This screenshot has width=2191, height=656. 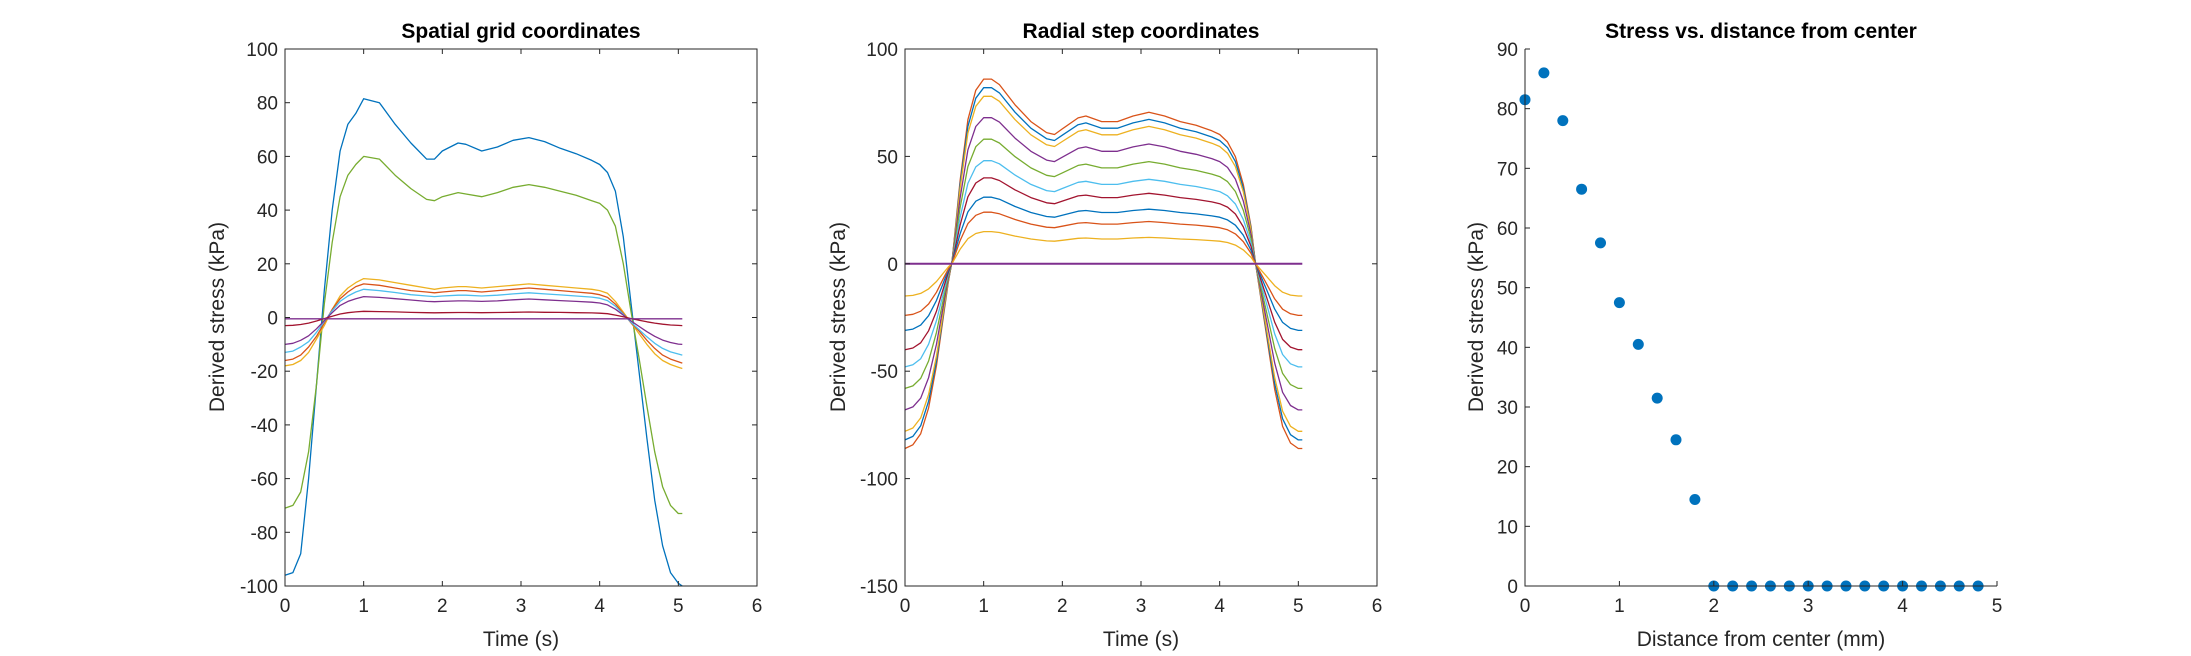 I want to click on y-tick-label: 70, so click(x=1507, y=169).